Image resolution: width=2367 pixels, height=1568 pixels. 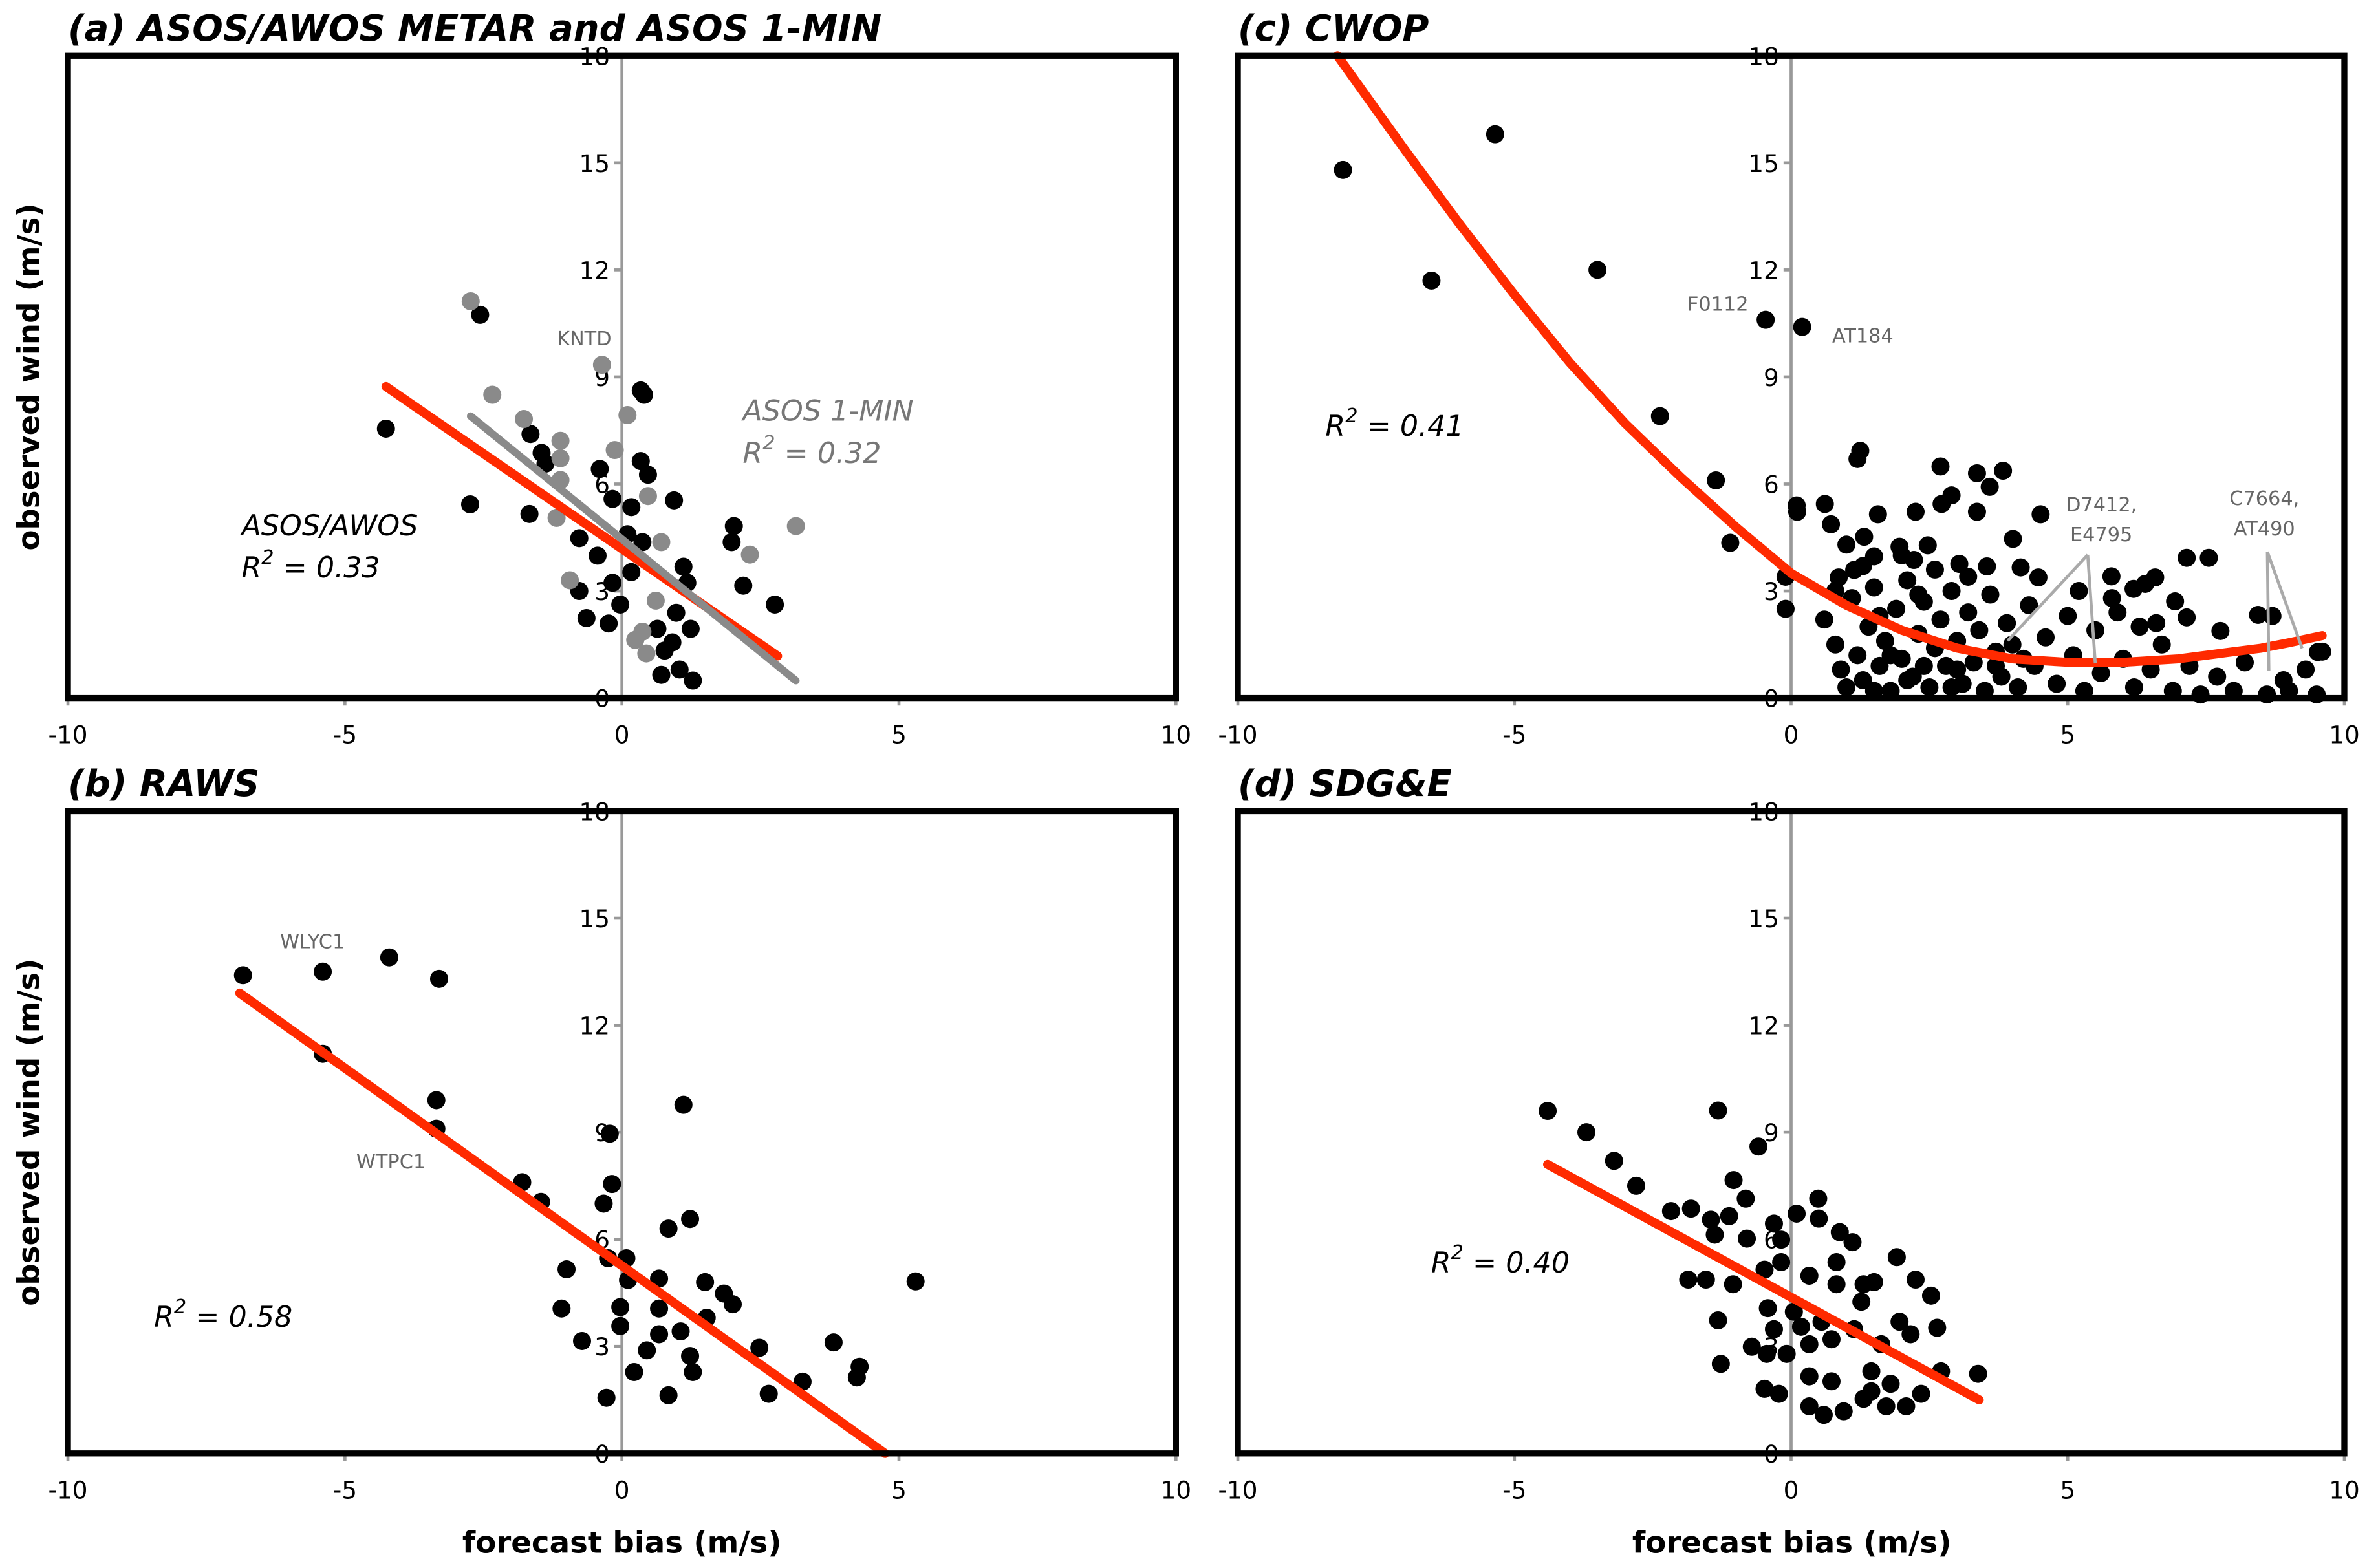 I want to click on callout-line, so click(x=2284, y=600).